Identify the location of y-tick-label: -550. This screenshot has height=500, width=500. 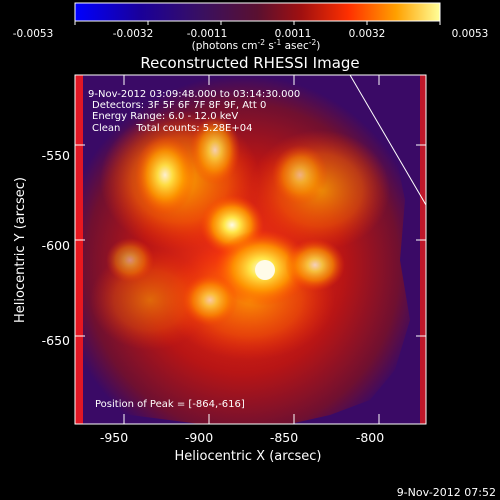
(56, 155).